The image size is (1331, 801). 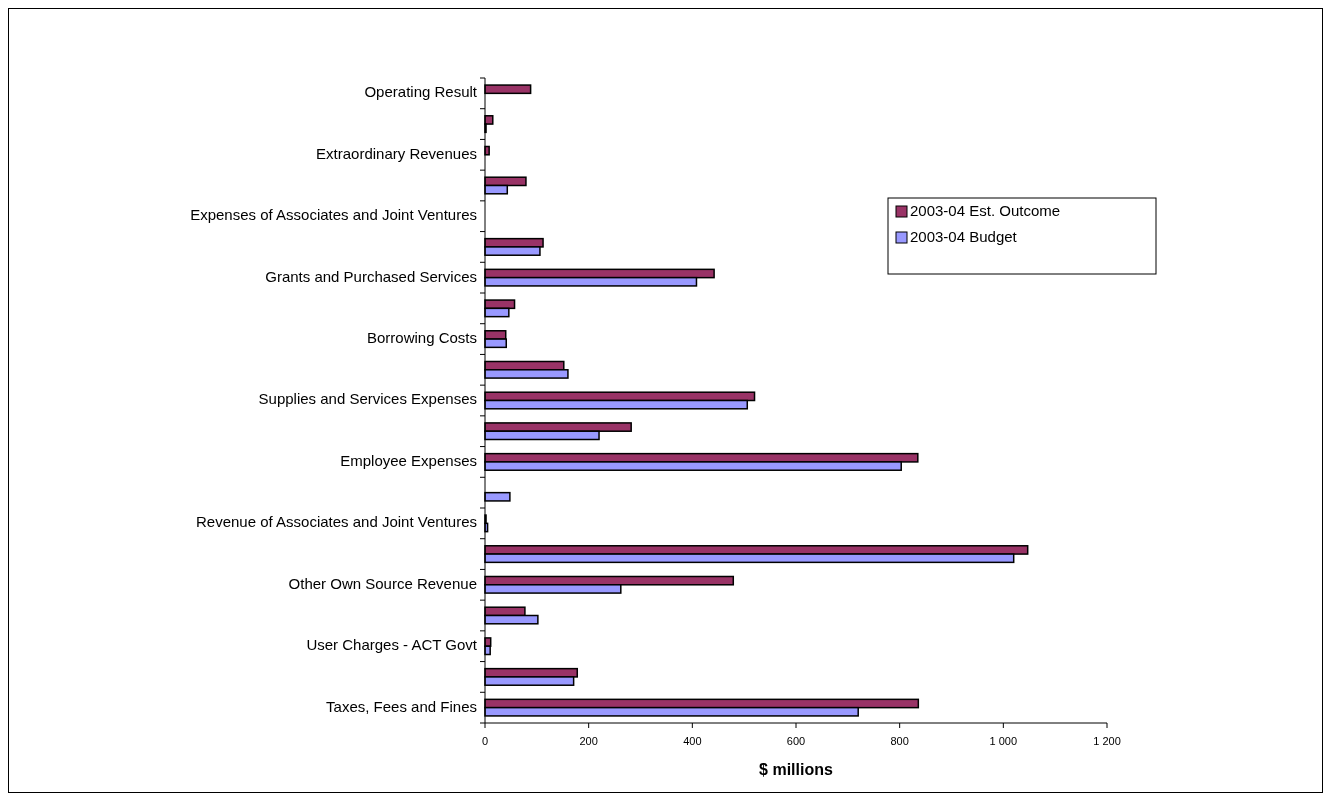 I want to click on y-tick-label: Extraordinary Revenues, so click(x=396, y=153).